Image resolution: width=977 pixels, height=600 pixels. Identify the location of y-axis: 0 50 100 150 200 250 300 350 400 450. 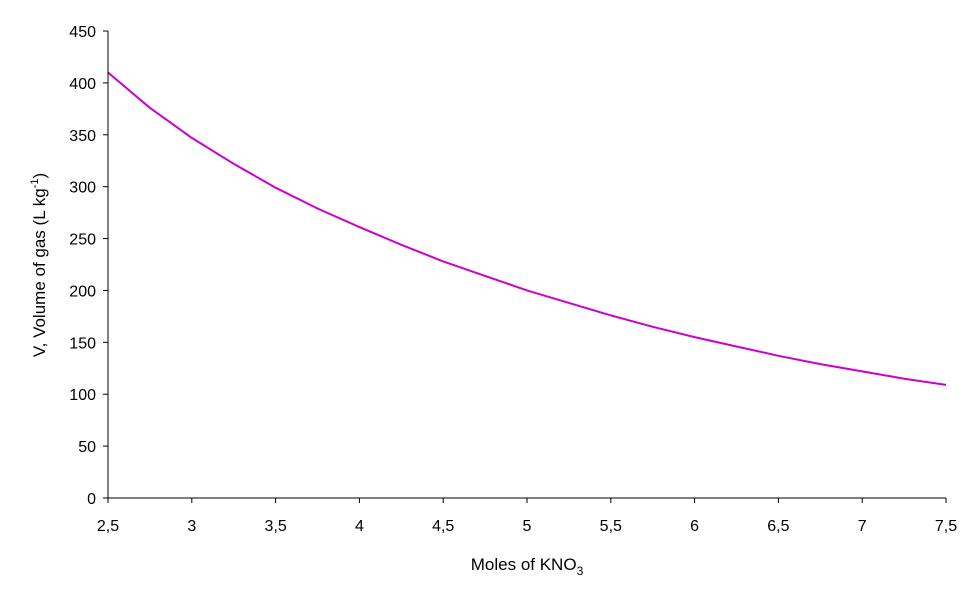
(89, 266).